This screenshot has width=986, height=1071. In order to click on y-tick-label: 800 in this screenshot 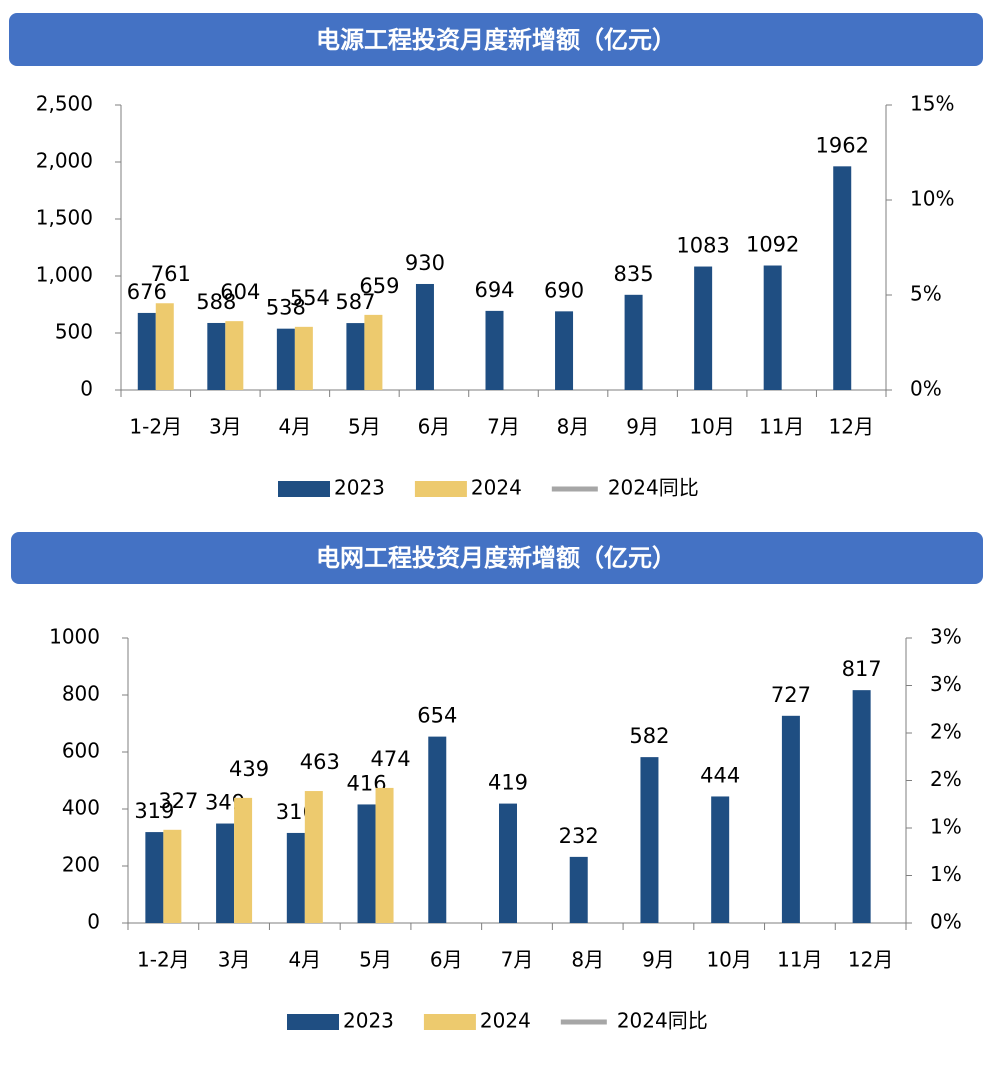, I will do `click(81, 694)`.